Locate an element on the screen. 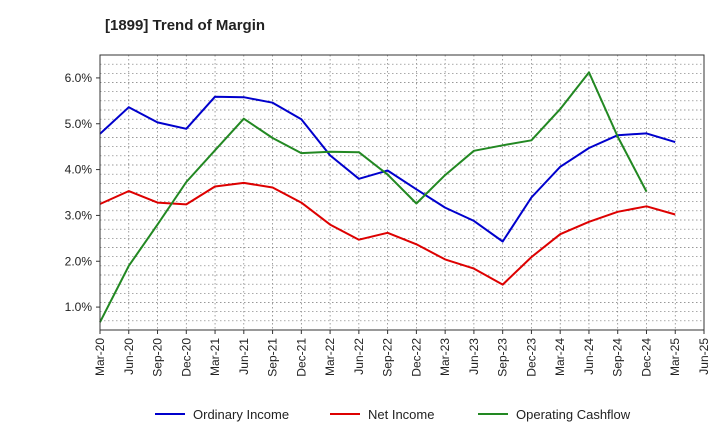  x-tick-label: Jun-23 is located at coordinates (474, 356).